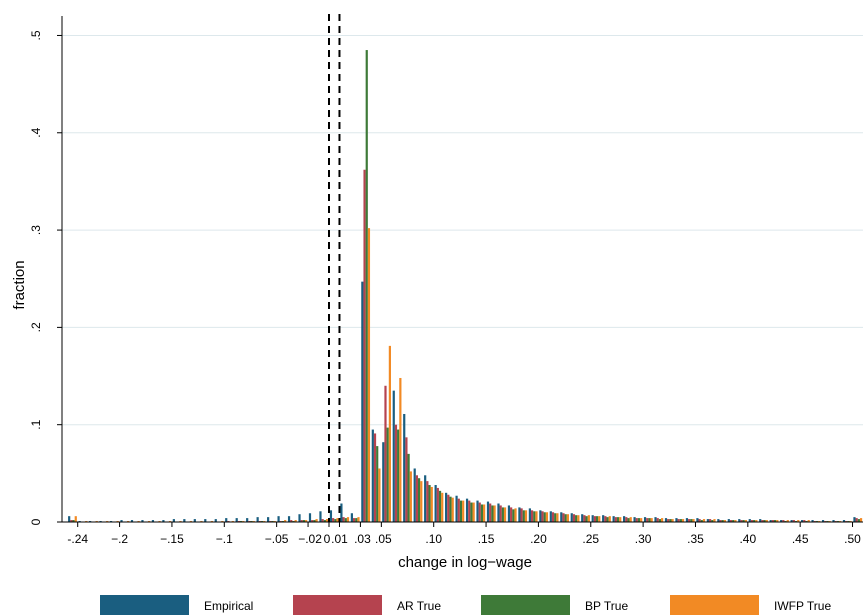 The width and height of the screenshot is (865, 615). I want to click on x-tick-label: .20, so click(538, 539).